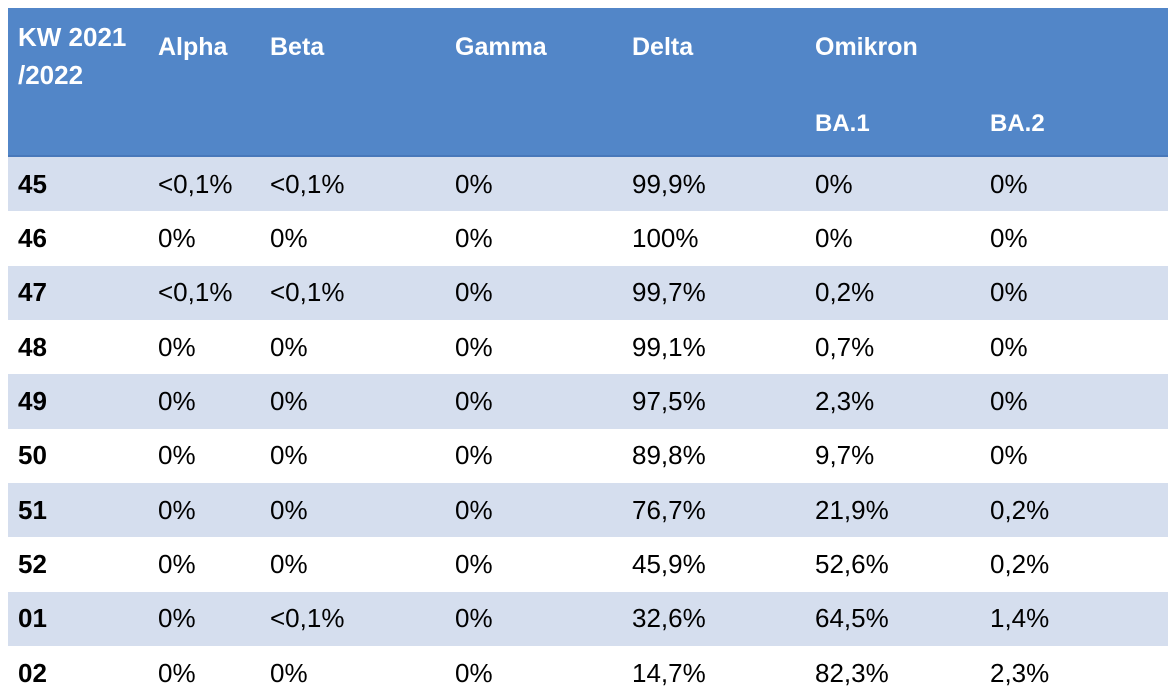 This screenshot has width=1171, height=699. Describe the element at coordinates (669, 401) in the screenshot. I see `table-cell-delta: 97,5%` at that location.